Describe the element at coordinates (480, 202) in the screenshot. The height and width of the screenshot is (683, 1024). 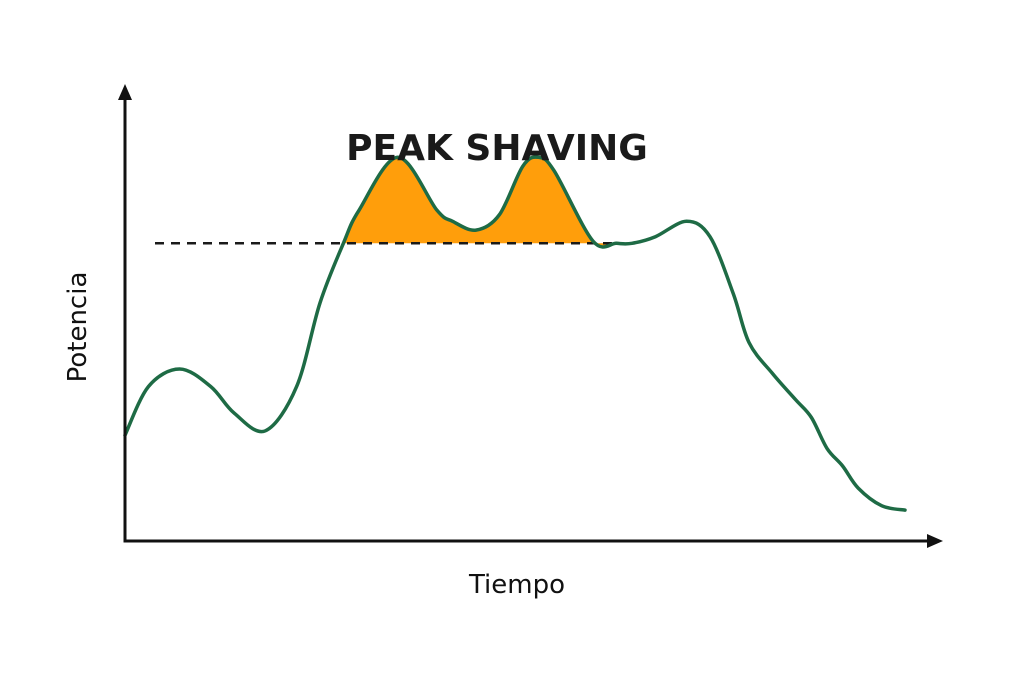
I see `shaved-peak-area` at that location.